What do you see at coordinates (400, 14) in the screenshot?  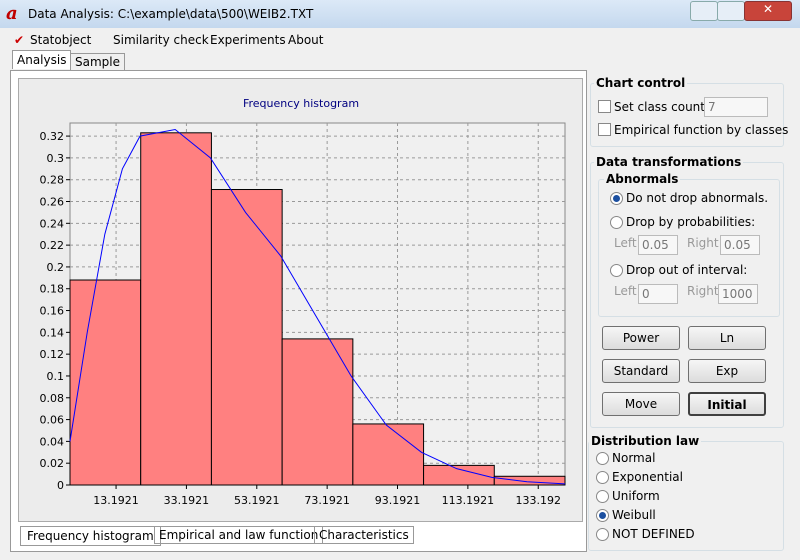 I see `title-bar` at bounding box center [400, 14].